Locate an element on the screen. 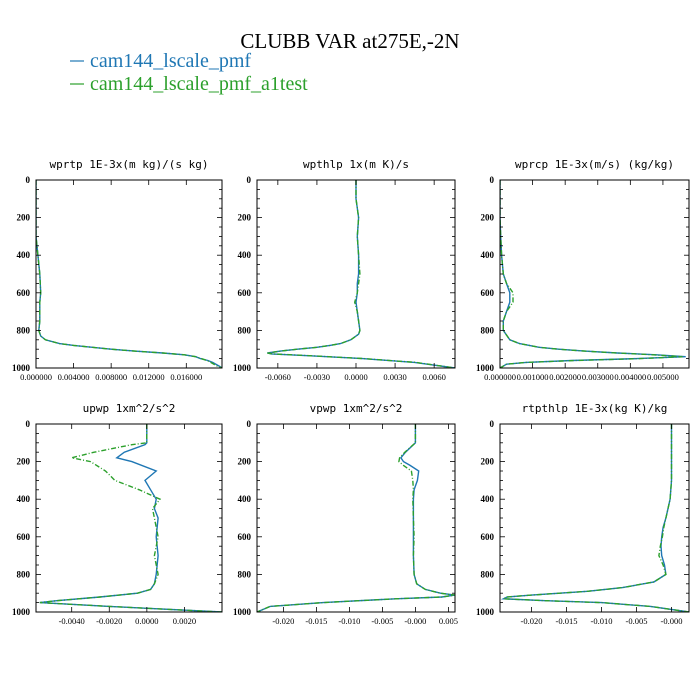 The image size is (700, 700). x-tick-label: 0.002000 is located at coordinates (565, 377).